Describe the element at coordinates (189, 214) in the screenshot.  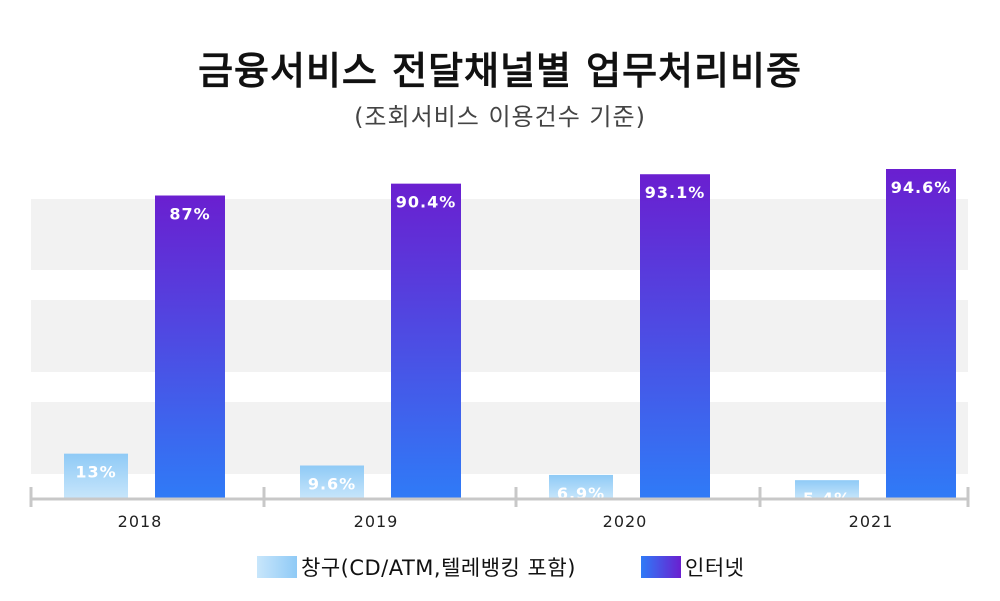
I see `data-label: 87%` at that location.